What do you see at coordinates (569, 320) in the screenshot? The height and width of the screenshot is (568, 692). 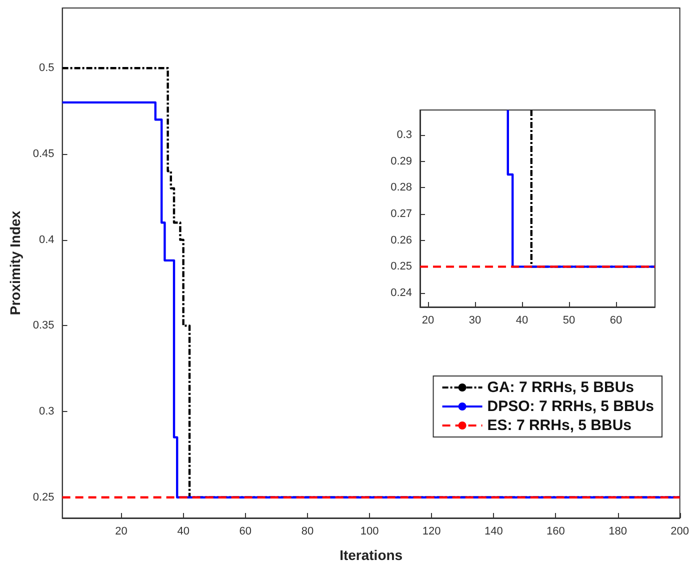 I see `x-tick-label: 50` at bounding box center [569, 320].